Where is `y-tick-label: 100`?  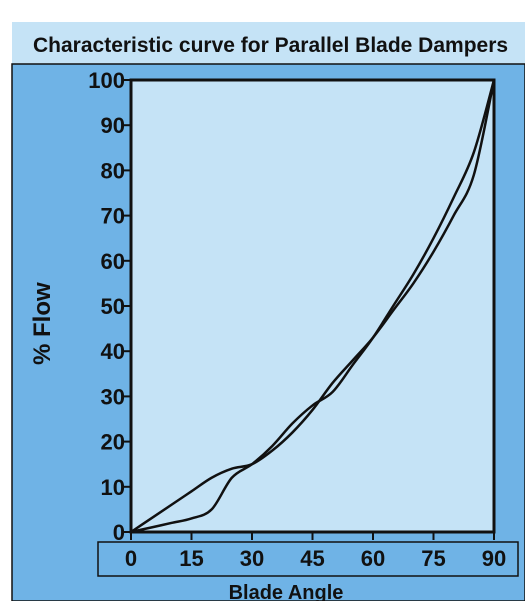 y-tick-label: 100 is located at coordinates (106, 80).